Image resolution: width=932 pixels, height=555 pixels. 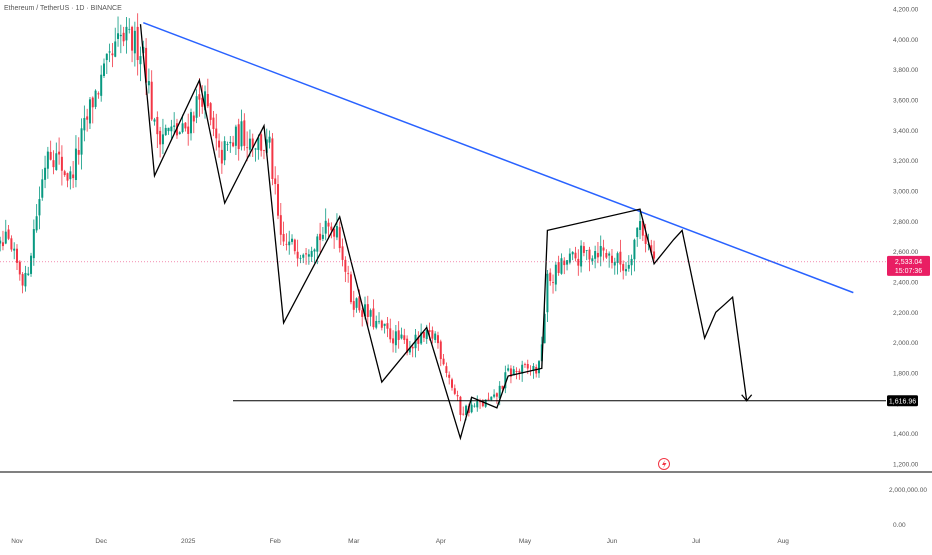 What do you see at coordinates (664, 464) in the screenshot?
I see `lightning-event-icon` at bounding box center [664, 464].